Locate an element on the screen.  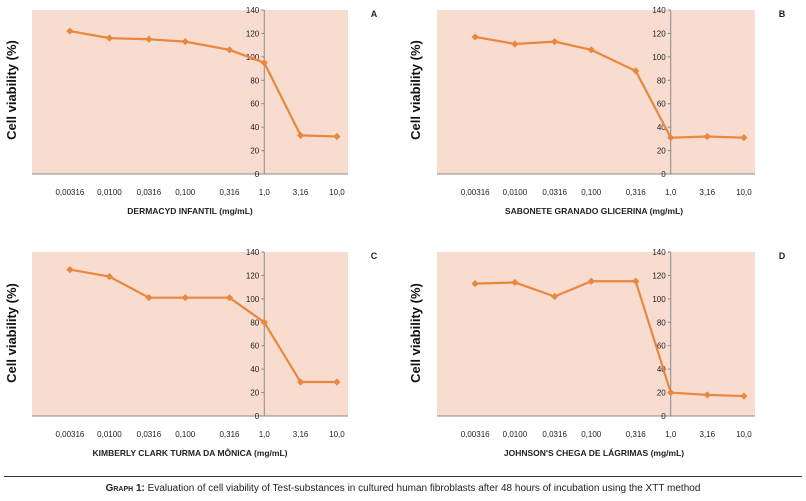
panel-letter: C is located at coordinates (374, 256).